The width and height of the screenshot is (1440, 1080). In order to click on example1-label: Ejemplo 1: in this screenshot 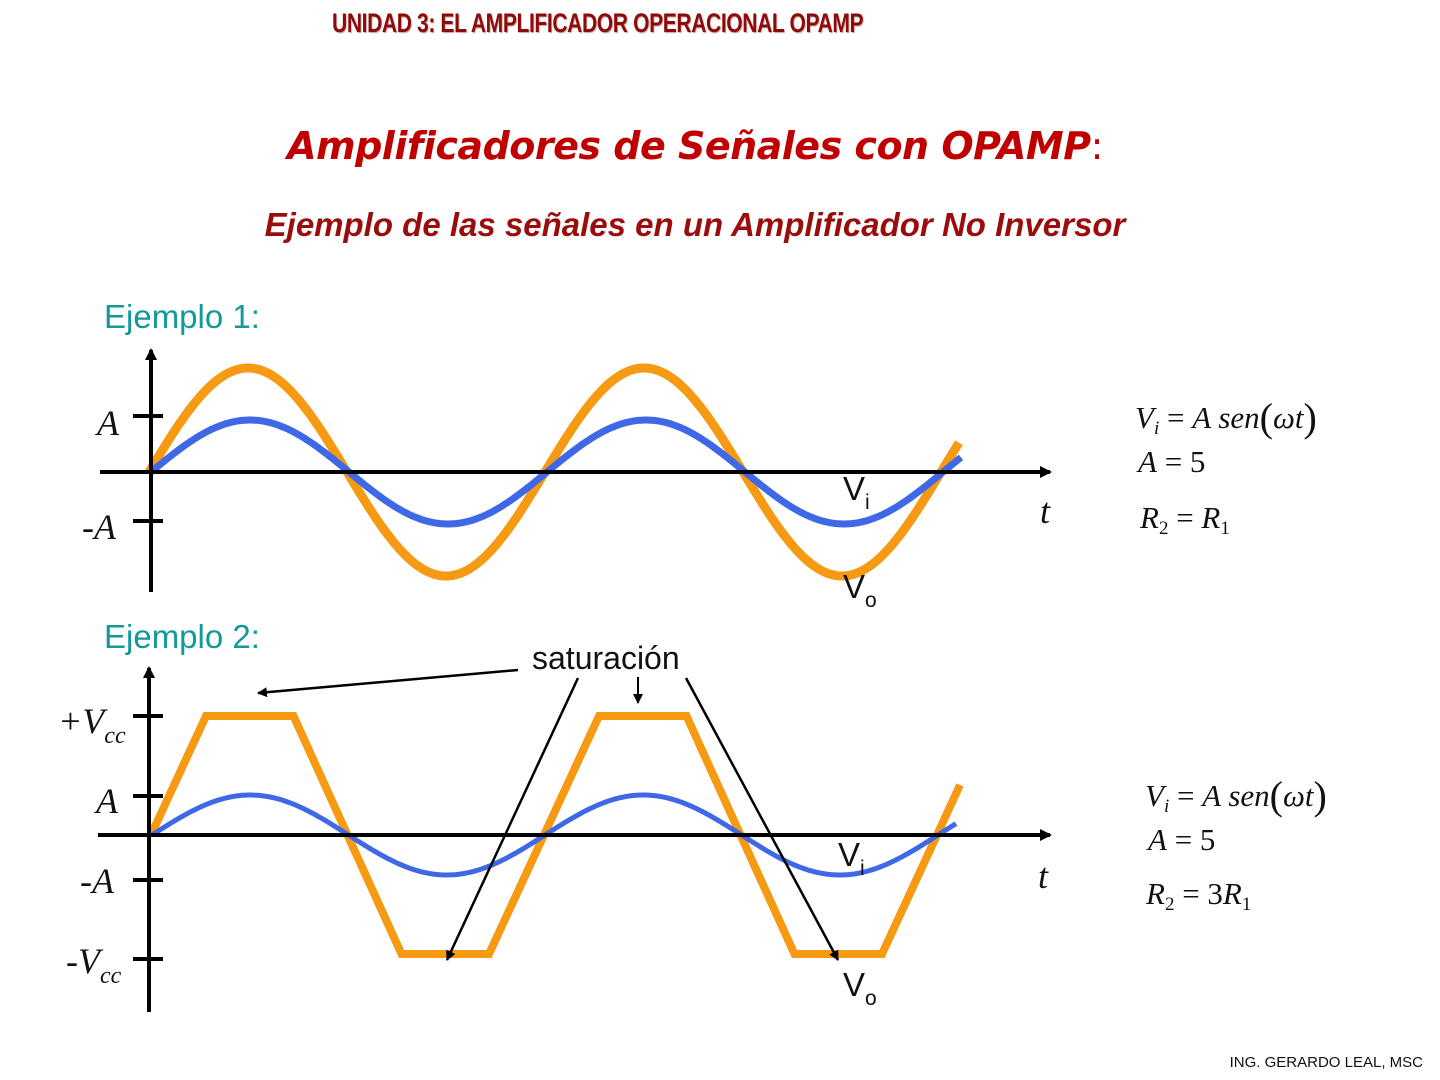, I will do `click(182, 316)`.